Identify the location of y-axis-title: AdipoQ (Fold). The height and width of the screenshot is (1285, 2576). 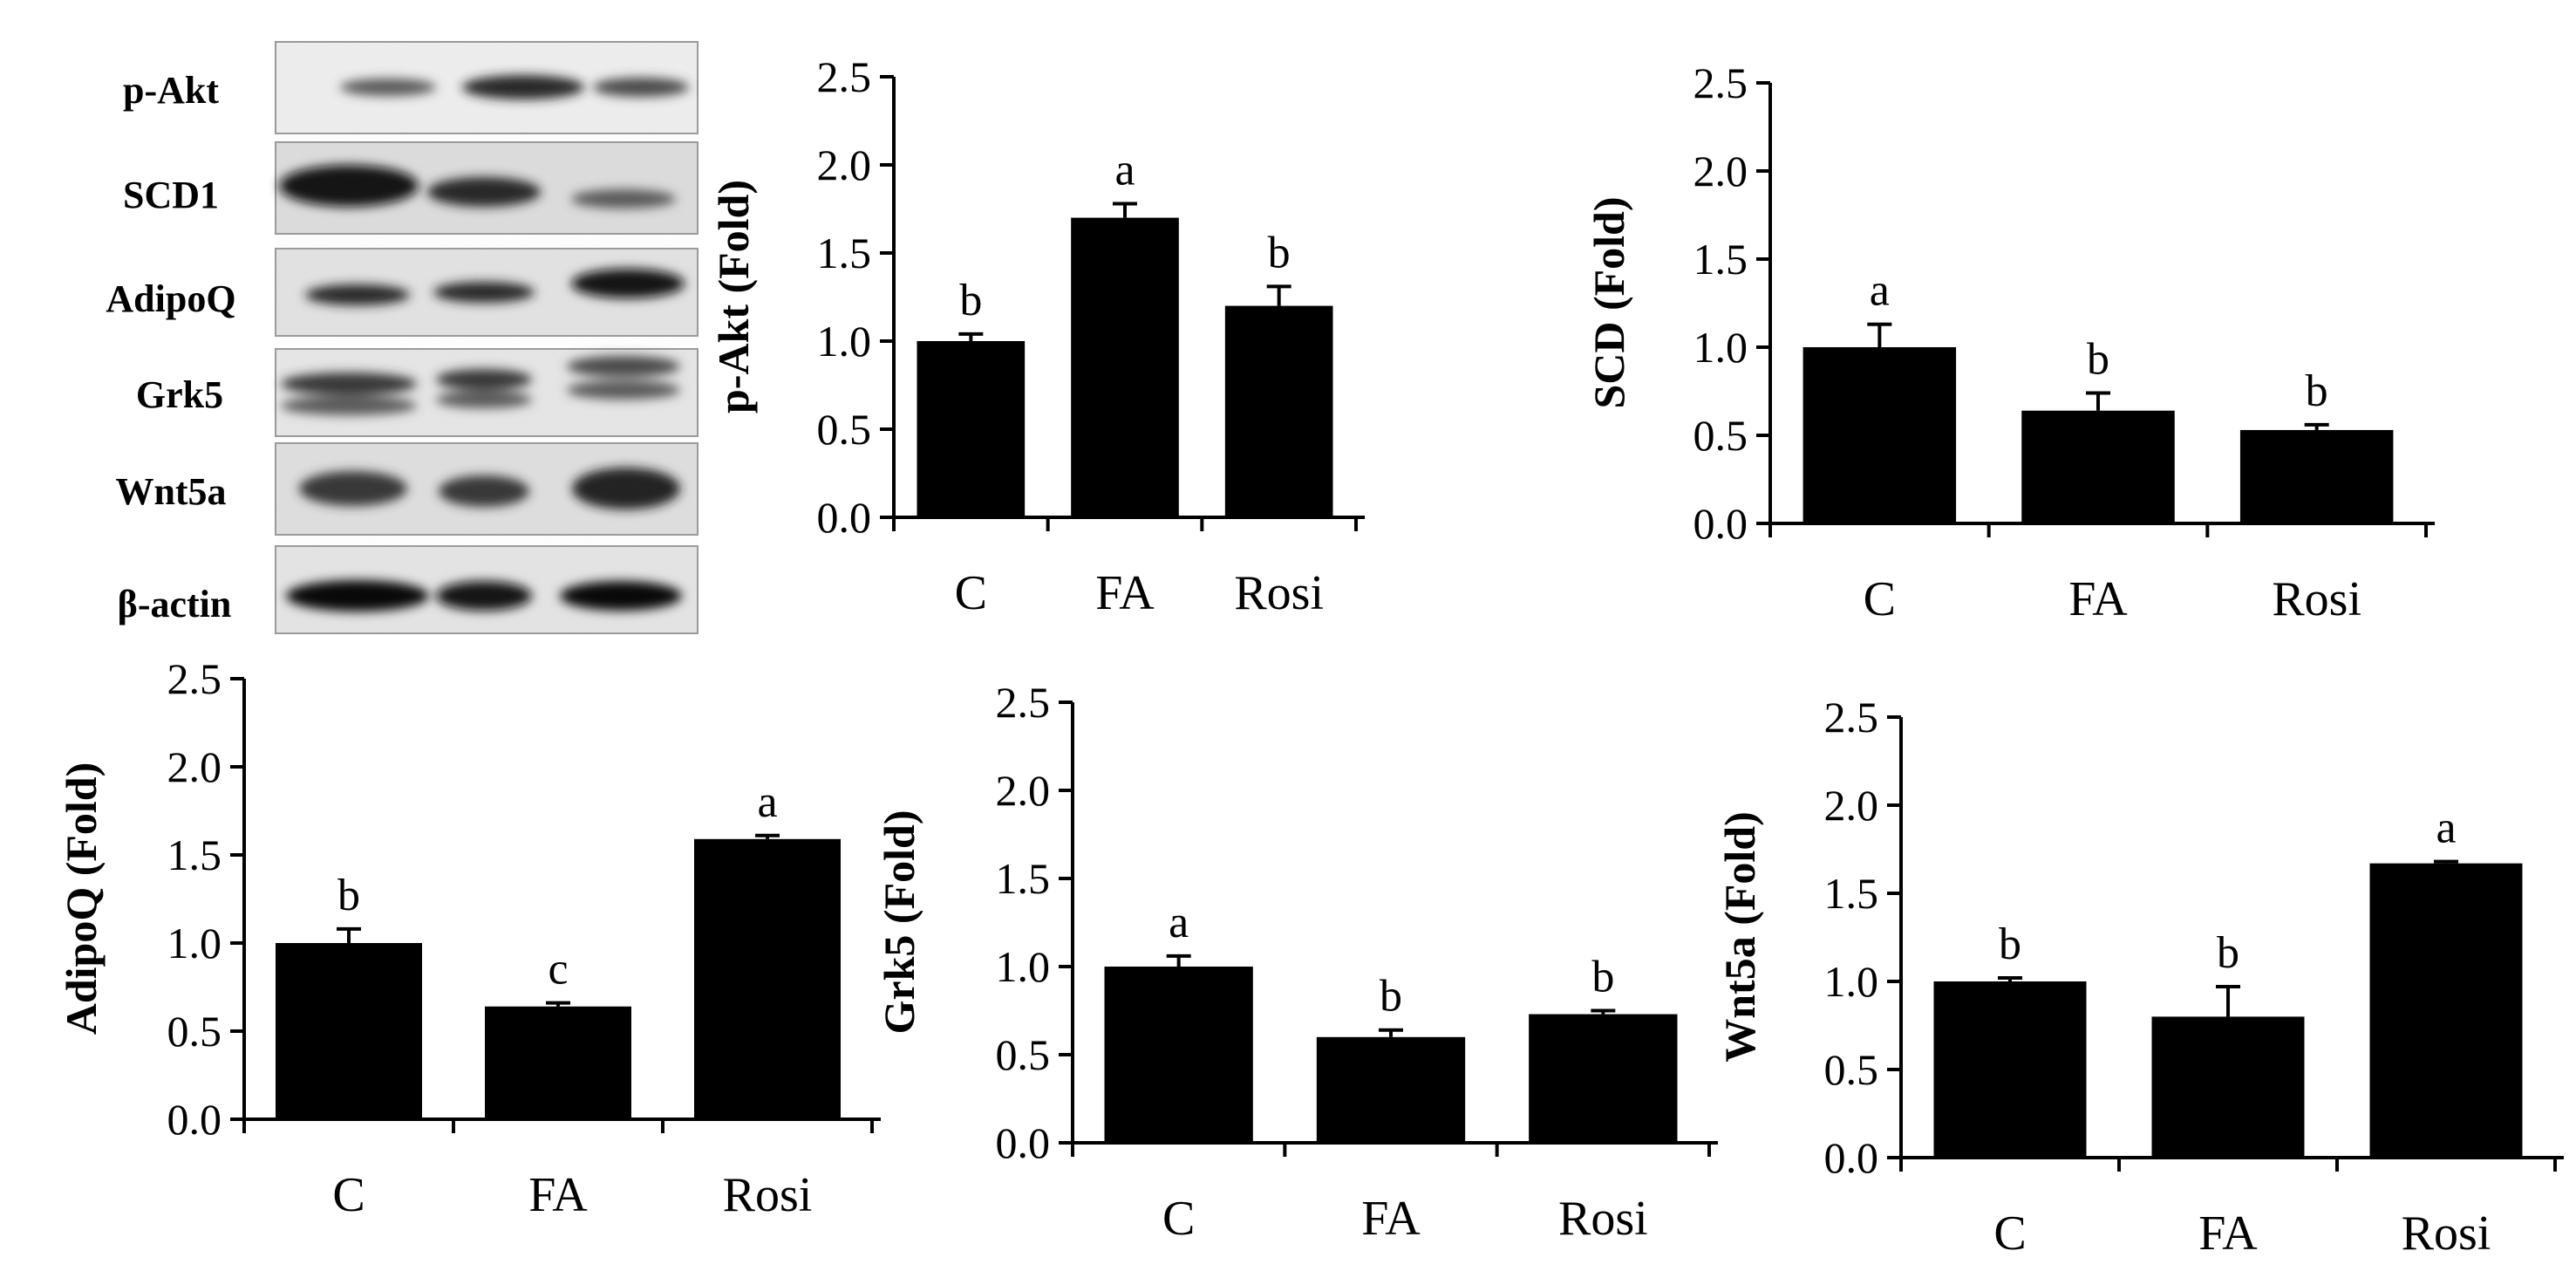
(82, 899).